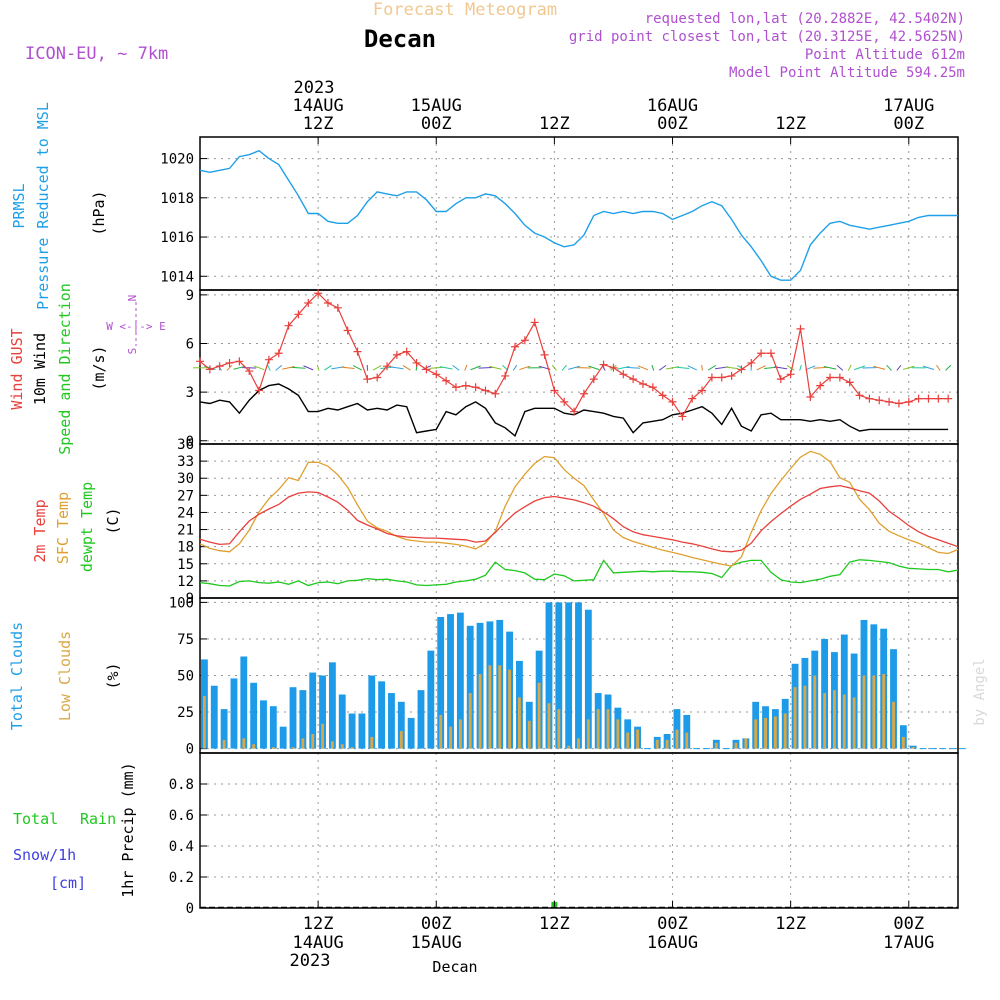 Image resolution: width=1000 pixels, height=1000 pixels. I want to click on y-tick-label: 1014, so click(177, 277).